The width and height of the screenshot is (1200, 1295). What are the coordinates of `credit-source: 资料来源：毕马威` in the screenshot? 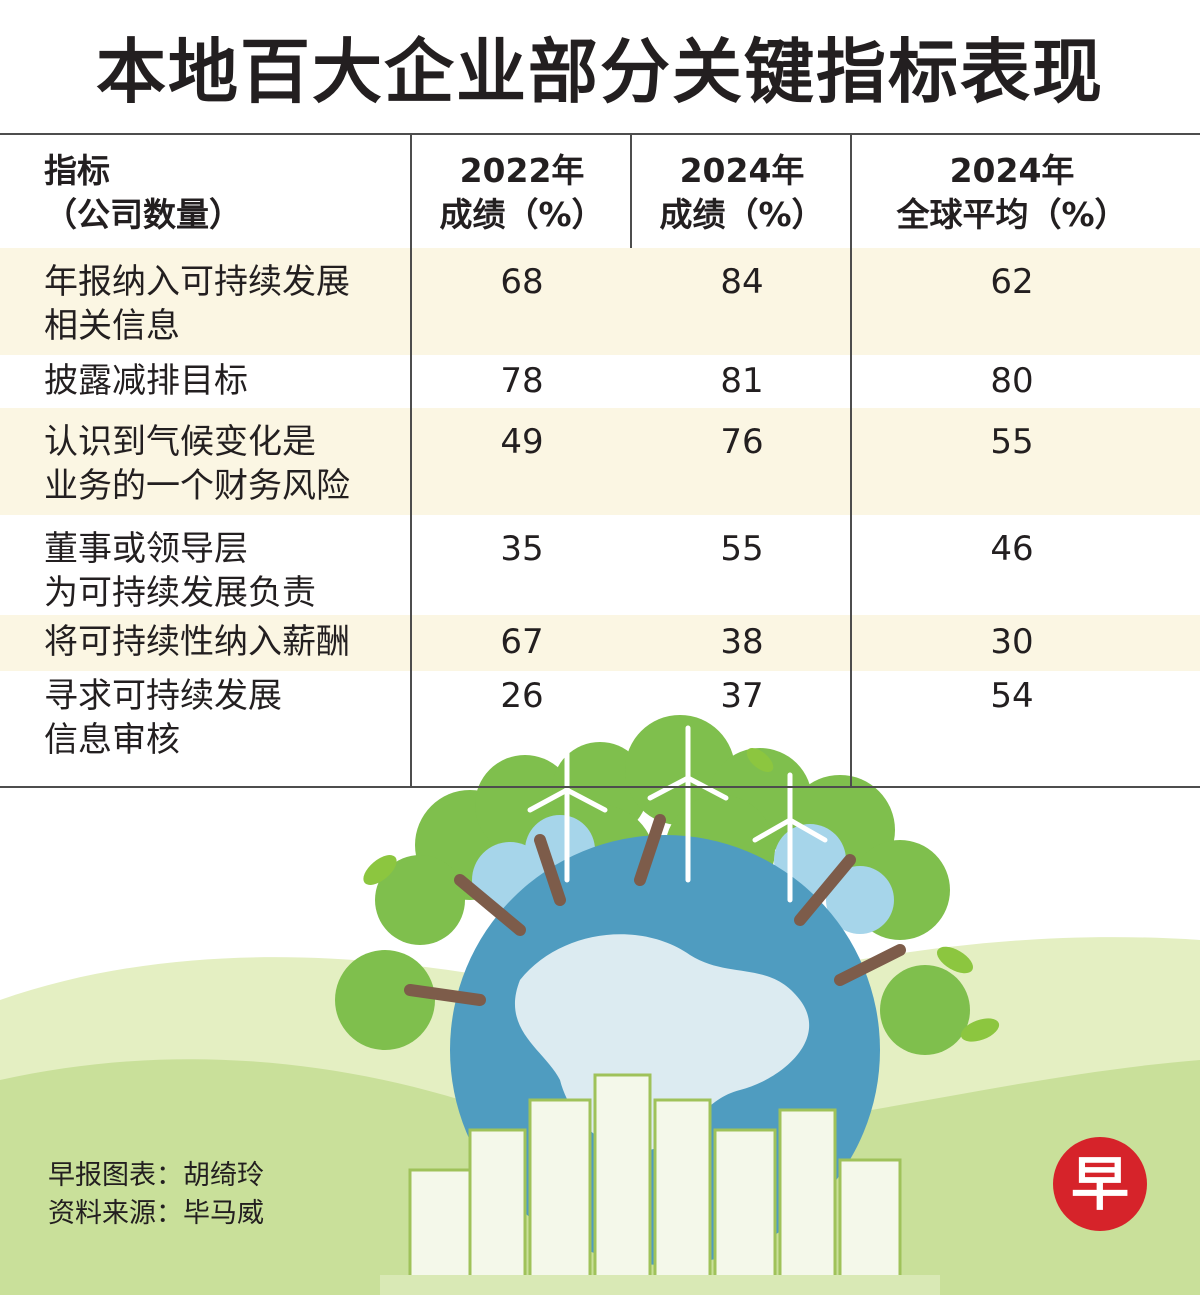 It's located at (156, 1213).